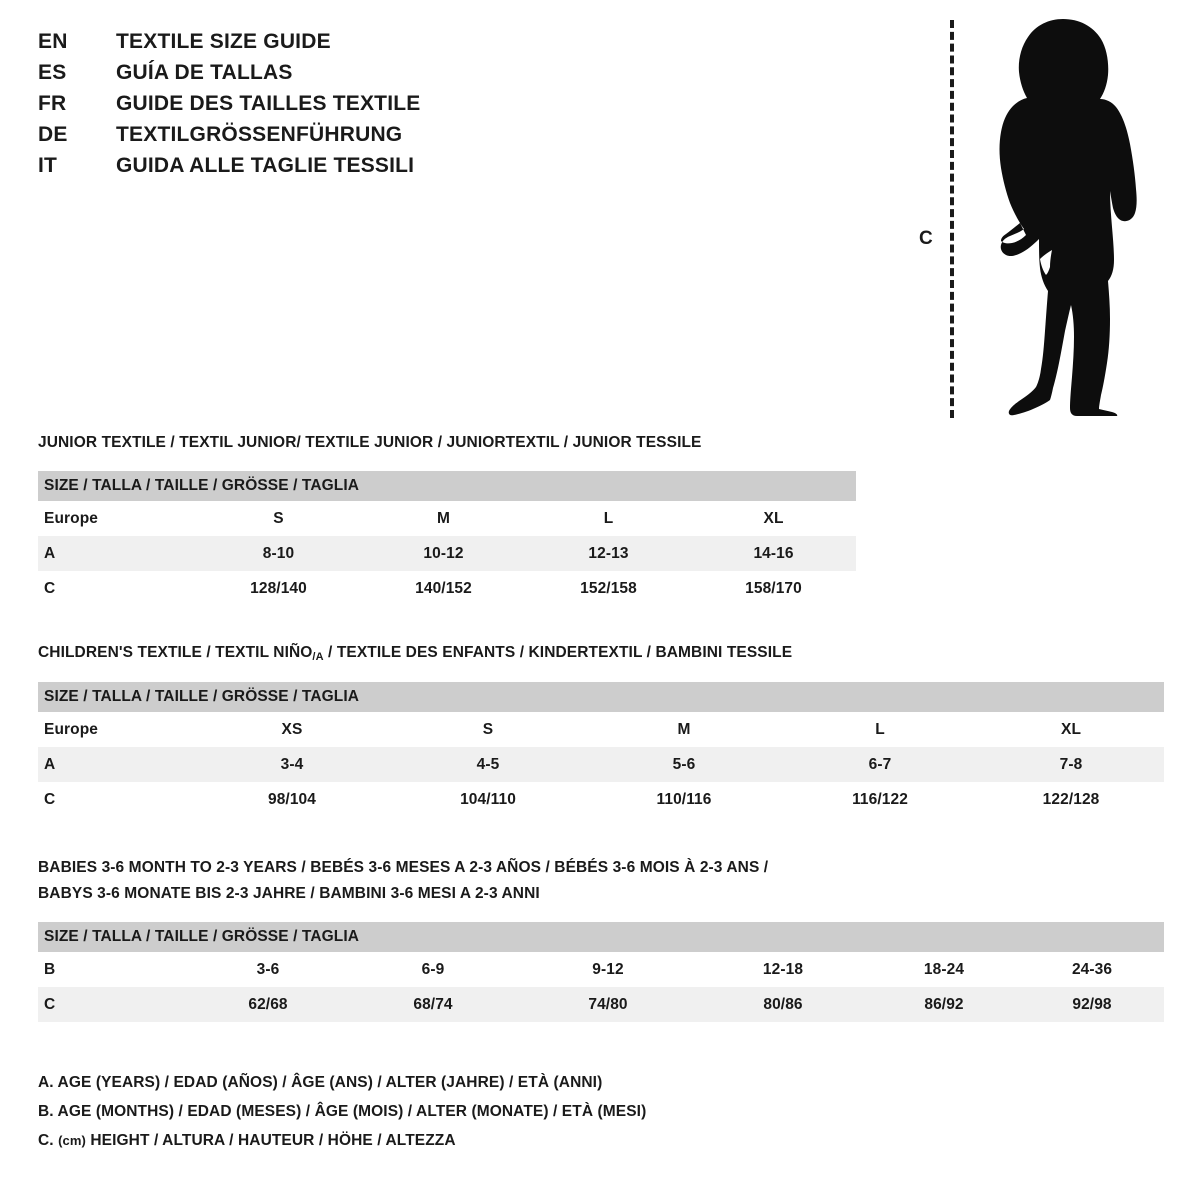 This screenshot has width=1200, height=1200. Describe the element at coordinates (952, 219) in the screenshot. I see `dashed-height-line` at that location.